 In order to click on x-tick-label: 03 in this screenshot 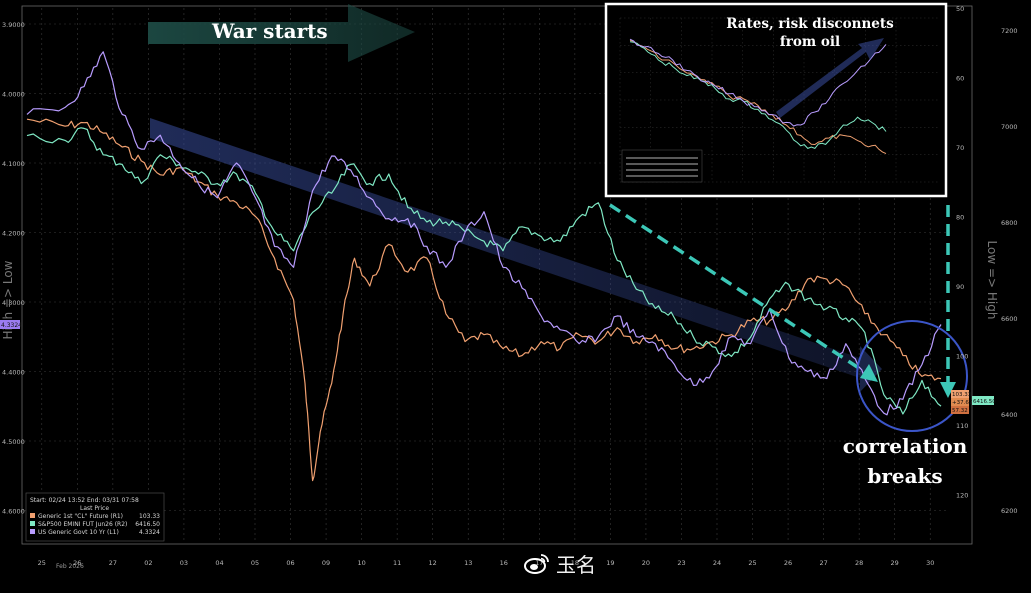, I will do `click(184, 563)`.